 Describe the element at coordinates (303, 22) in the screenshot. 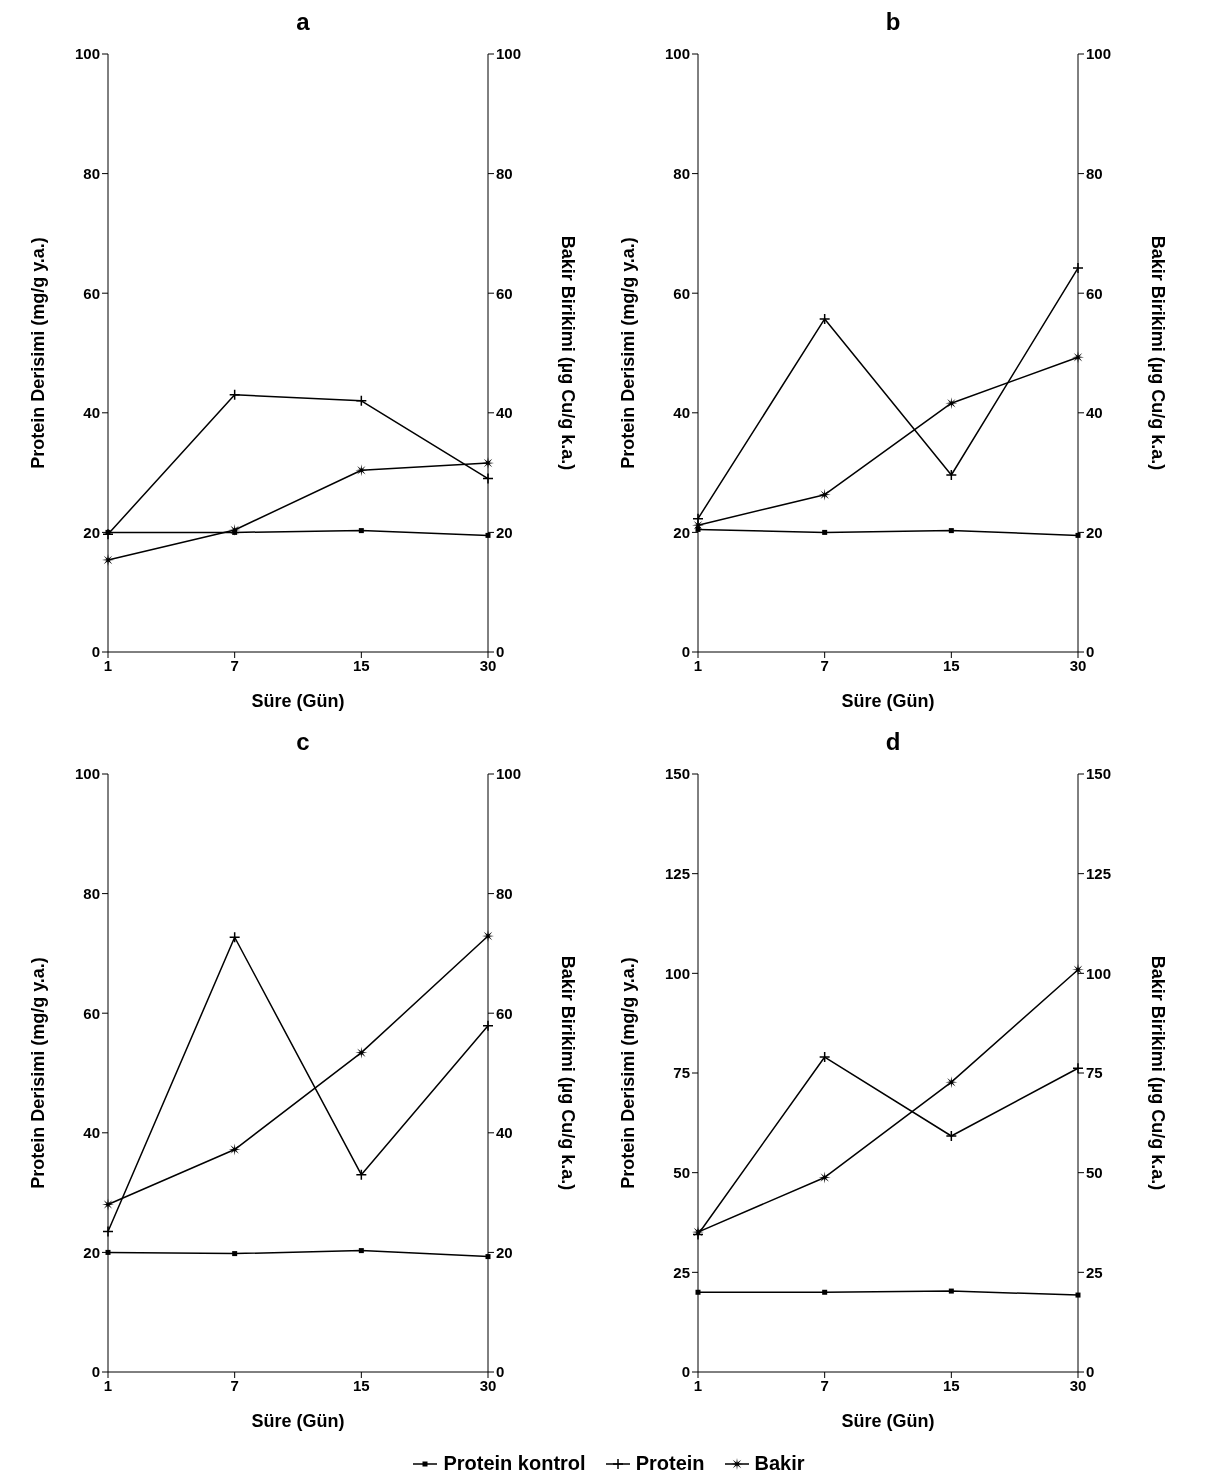

I see `chart-title: a` at that location.